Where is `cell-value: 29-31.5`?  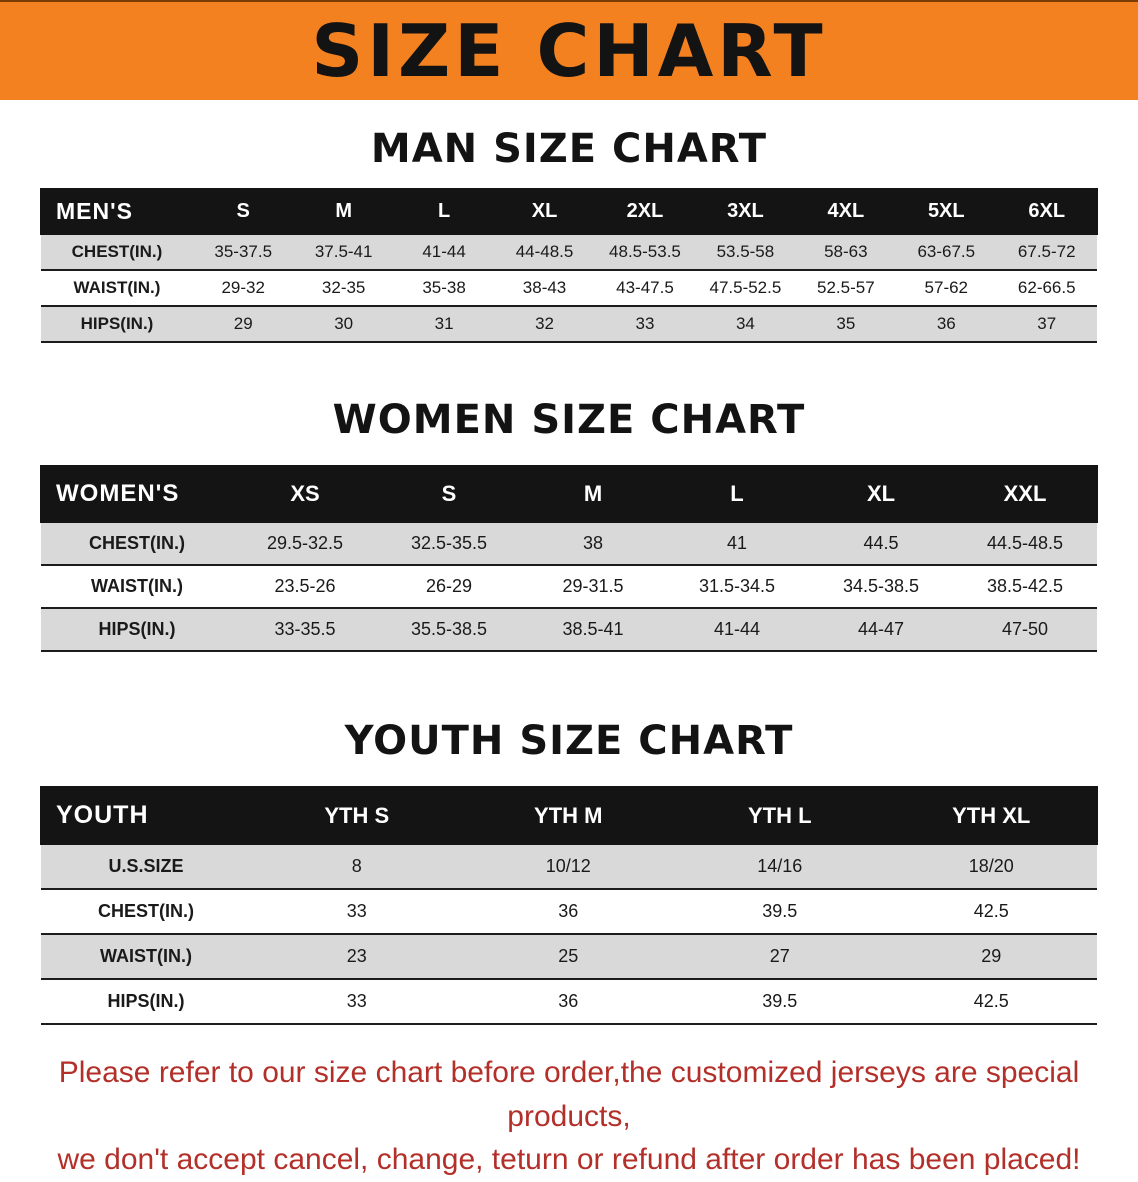
cell-value: 29-31.5 is located at coordinates (593, 586).